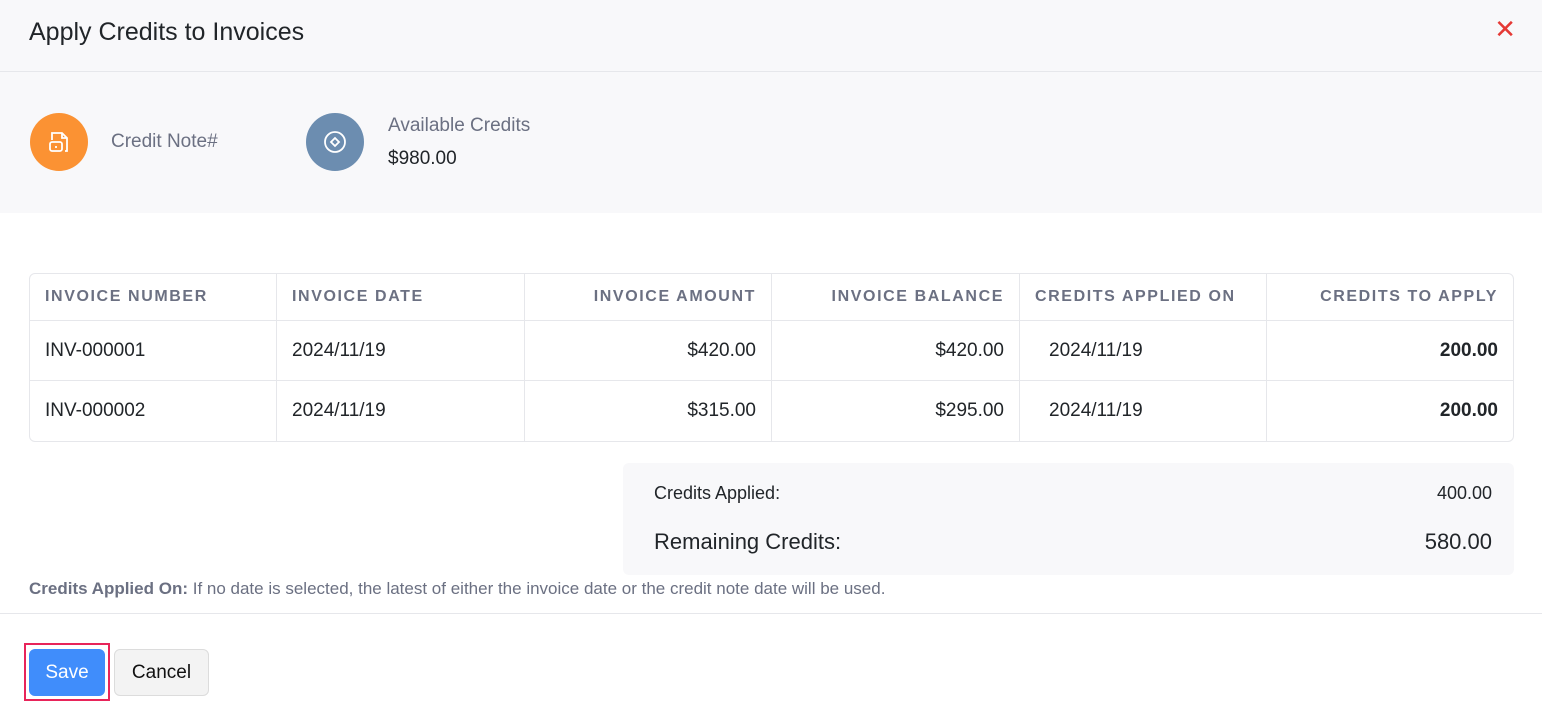 Image resolution: width=1542 pixels, height=726 pixels. I want to click on credits-applied-label: Credits Applied:, so click(717, 493).